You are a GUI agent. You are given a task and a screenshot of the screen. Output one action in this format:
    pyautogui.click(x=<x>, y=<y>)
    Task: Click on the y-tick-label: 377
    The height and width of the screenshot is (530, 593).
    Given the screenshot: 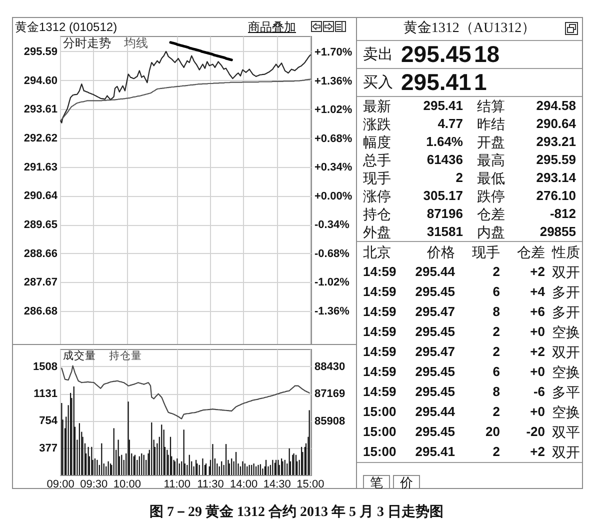 What is the action you would take?
    pyautogui.click(x=48, y=448)
    